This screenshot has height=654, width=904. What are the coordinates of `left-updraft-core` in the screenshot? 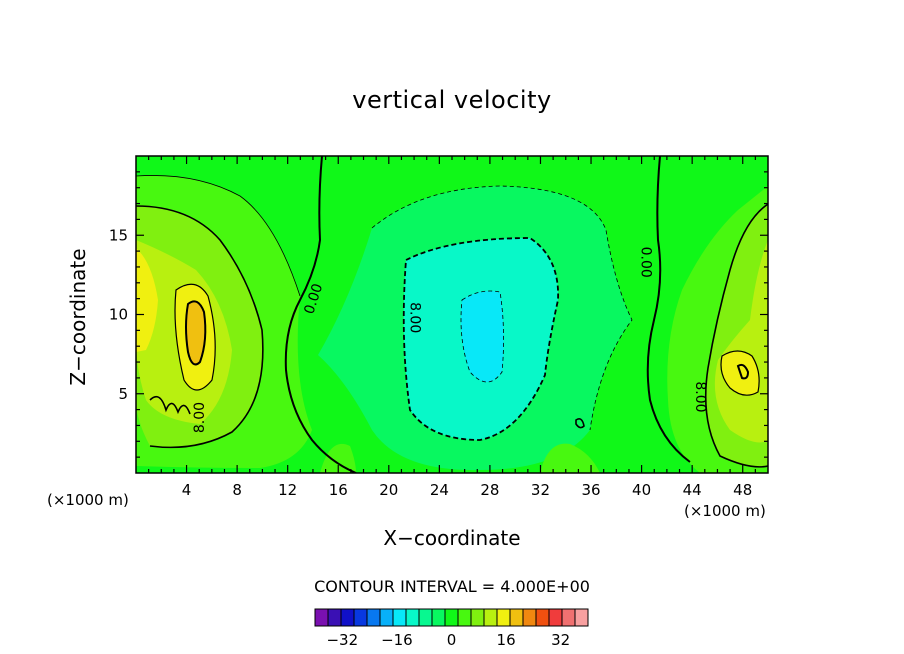 It's located at (196, 333).